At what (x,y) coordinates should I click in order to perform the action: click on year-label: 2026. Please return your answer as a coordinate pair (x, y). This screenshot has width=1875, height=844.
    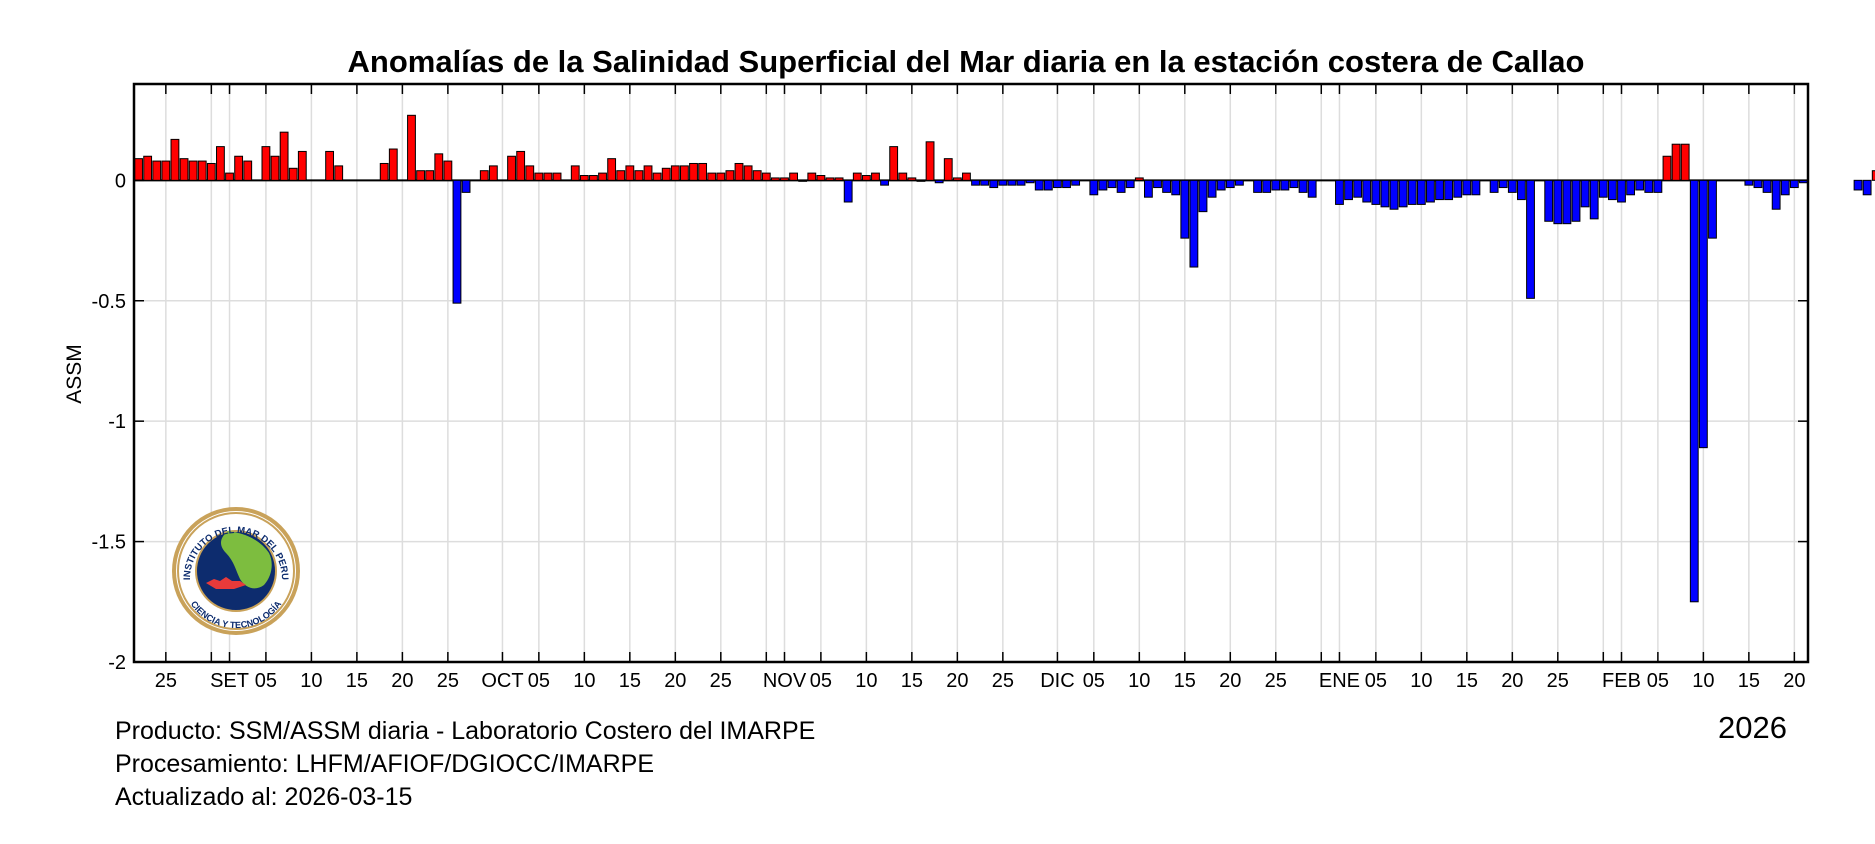
    Looking at the image, I should click on (1752, 727).